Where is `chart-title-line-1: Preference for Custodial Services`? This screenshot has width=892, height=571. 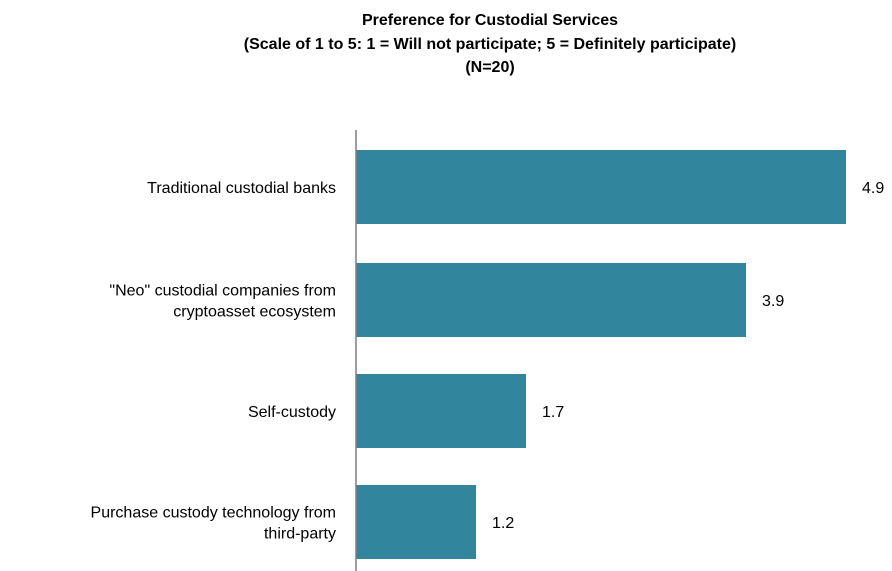 chart-title-line-1: Preference for Custodial Services is located at coordinates (490, 20).